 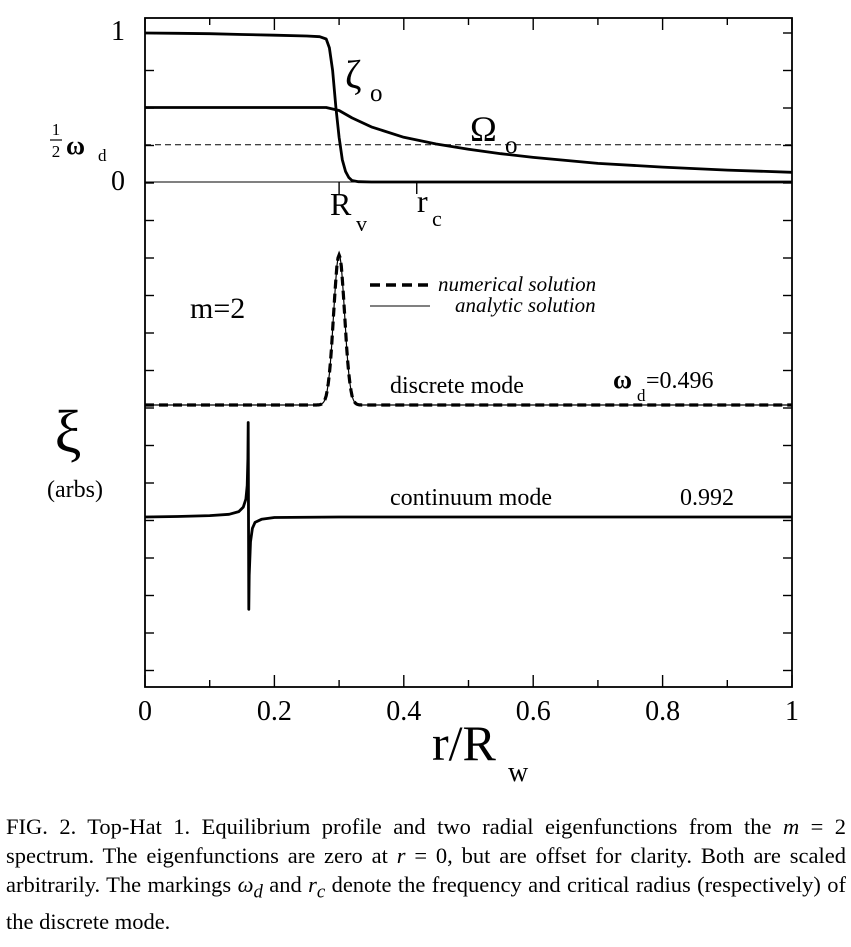 What do you see at coordinates (56, 129) in the screenshot?
I see `svg-text: 1` at bounding box center [56, 129].